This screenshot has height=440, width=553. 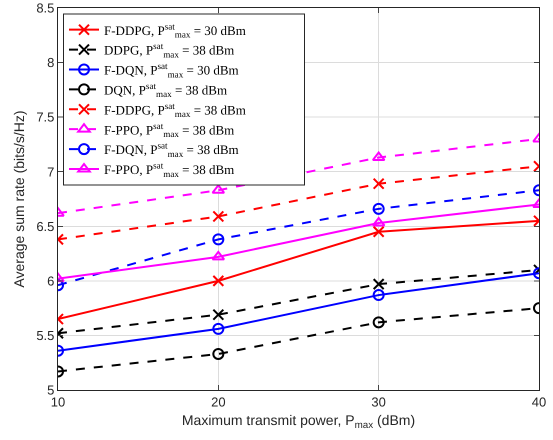 I want to click on y-tick-label: 7, so click(x=50, y=172).